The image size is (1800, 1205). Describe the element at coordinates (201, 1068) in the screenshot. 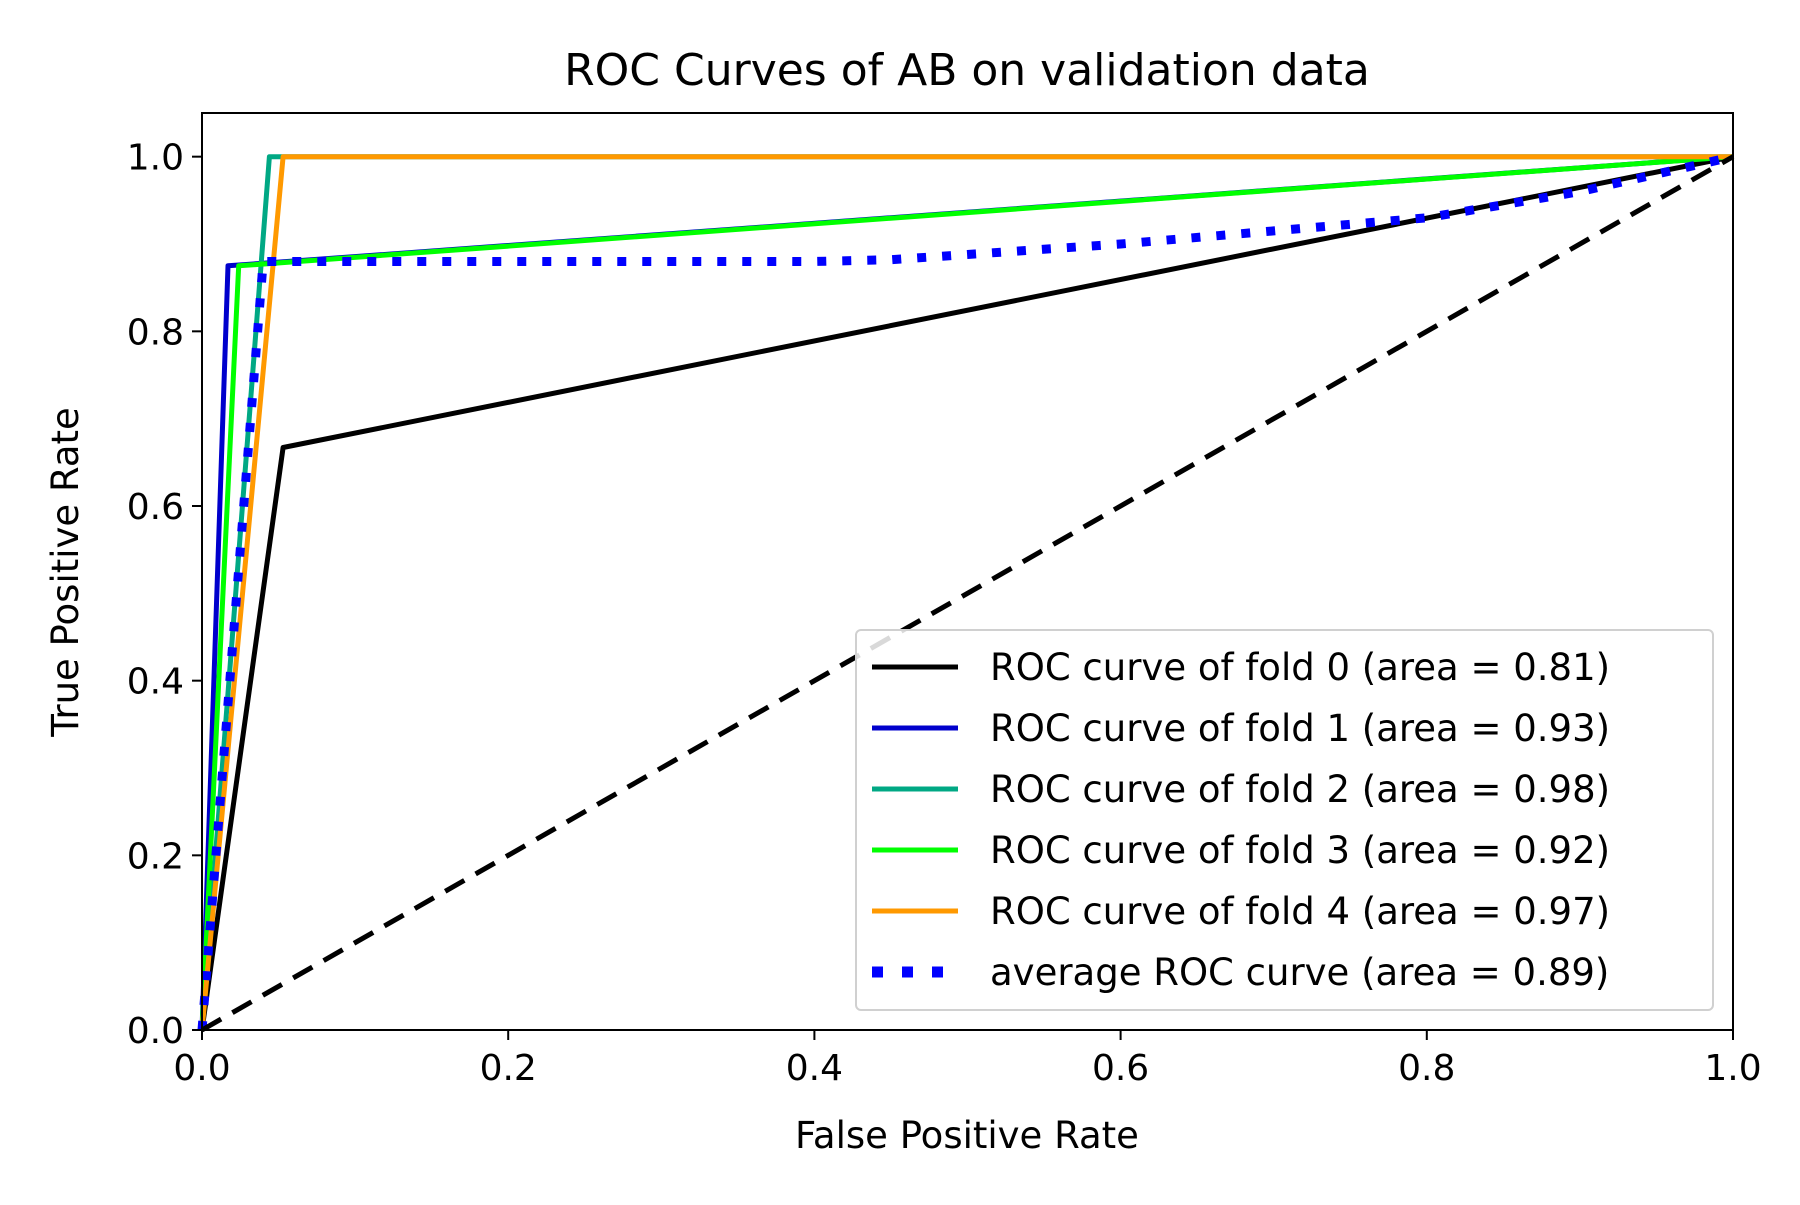

I see `x-tick-label: 0.0` at that location.